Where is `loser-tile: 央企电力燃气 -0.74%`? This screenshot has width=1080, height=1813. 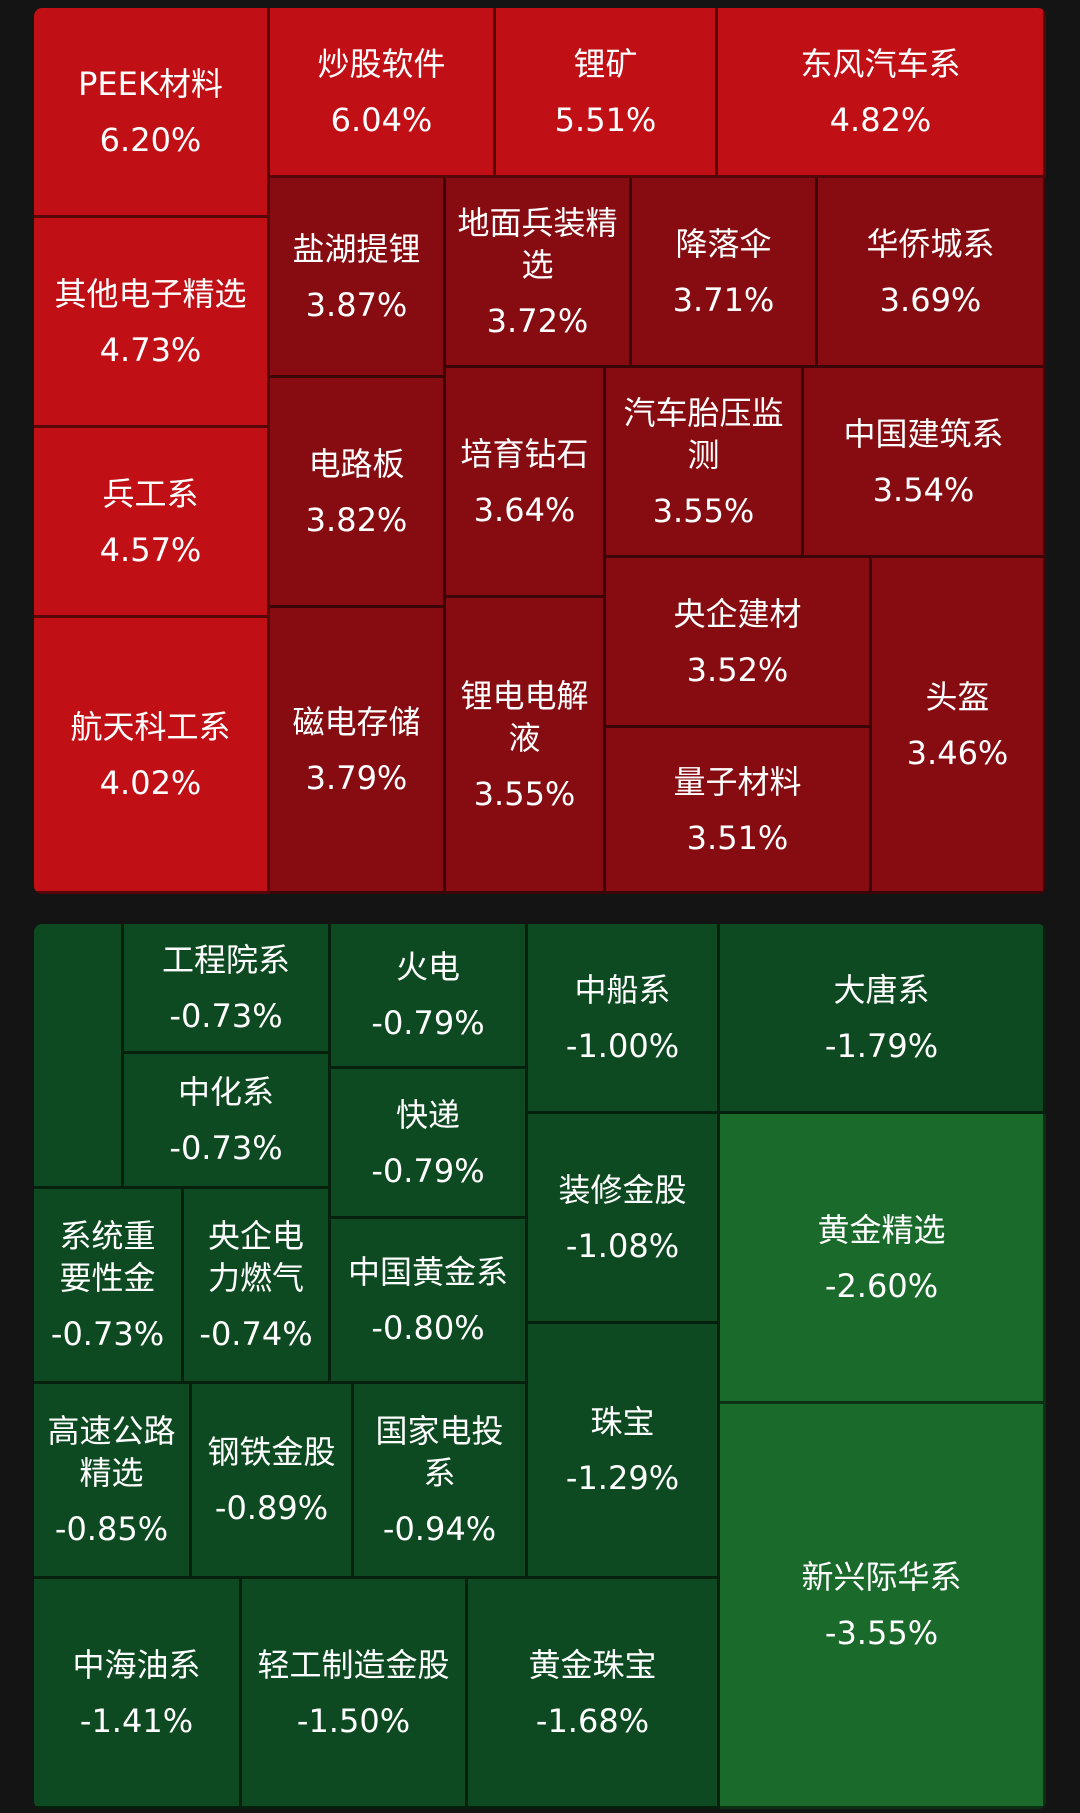 loser-tile: 央企电力燃气 -0.74% is located at coordinates (257, 1286).